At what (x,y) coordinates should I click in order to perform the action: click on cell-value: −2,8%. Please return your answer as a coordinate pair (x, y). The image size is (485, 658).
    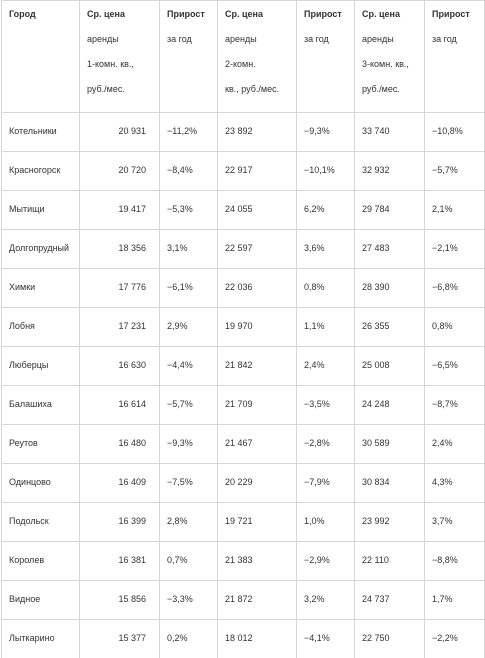
    Looking at the image, I should click on (317, 443).